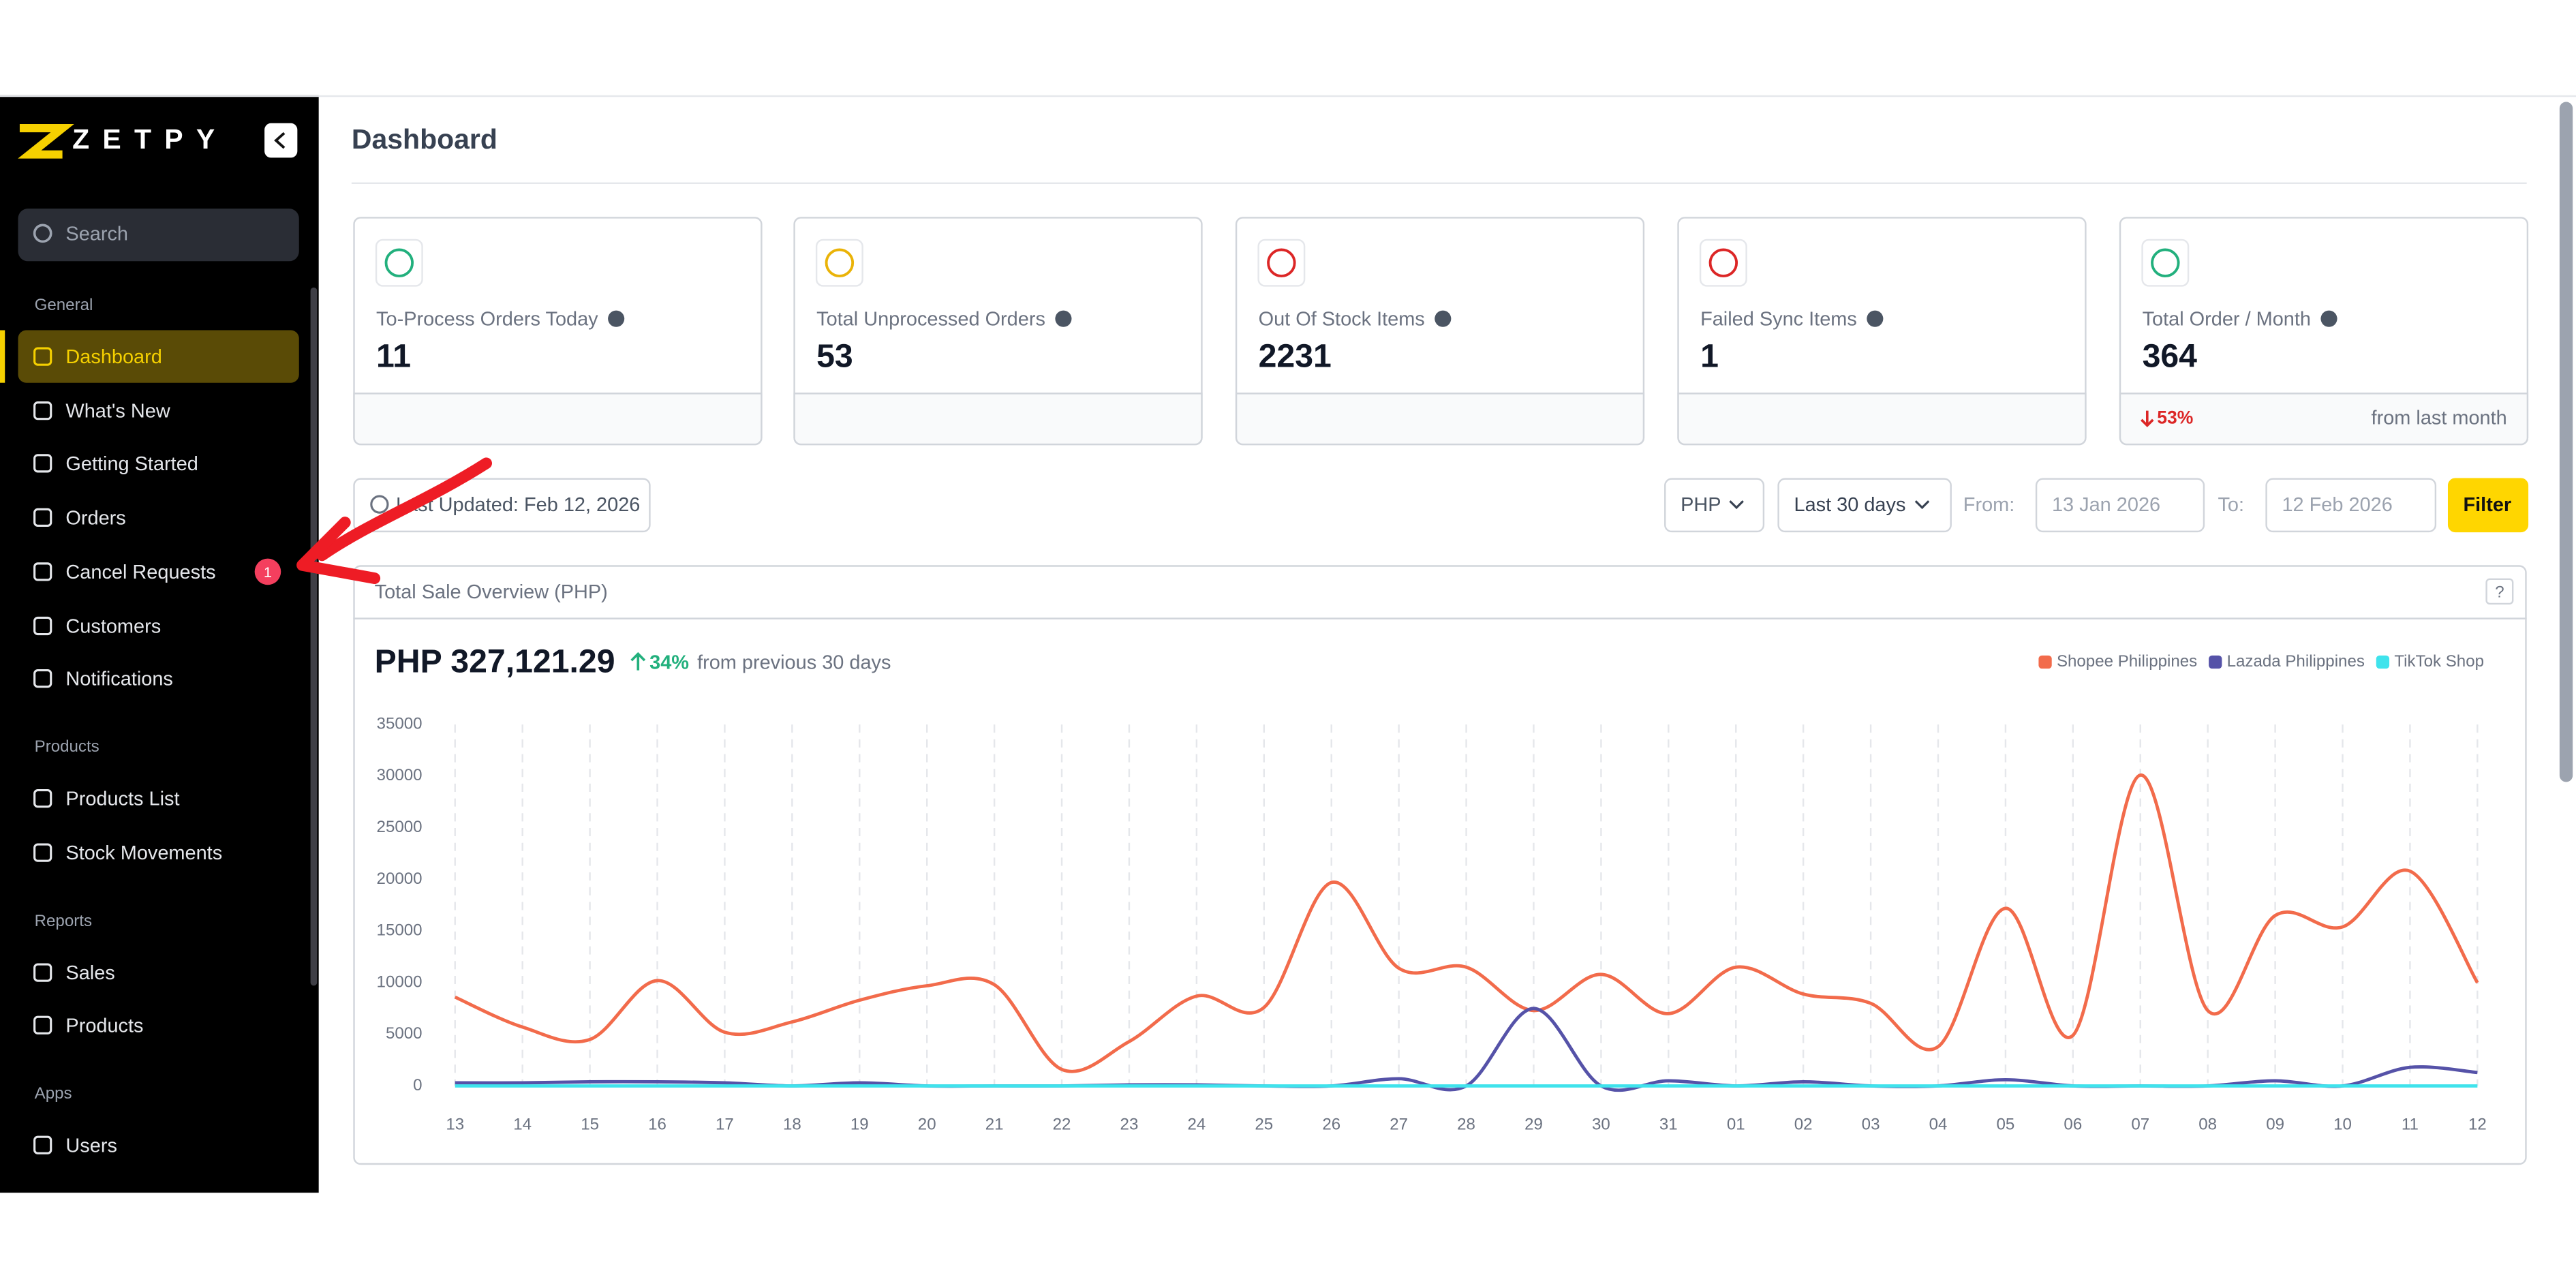  I want to click on nav-item: Getting Started, so click(131, 464).